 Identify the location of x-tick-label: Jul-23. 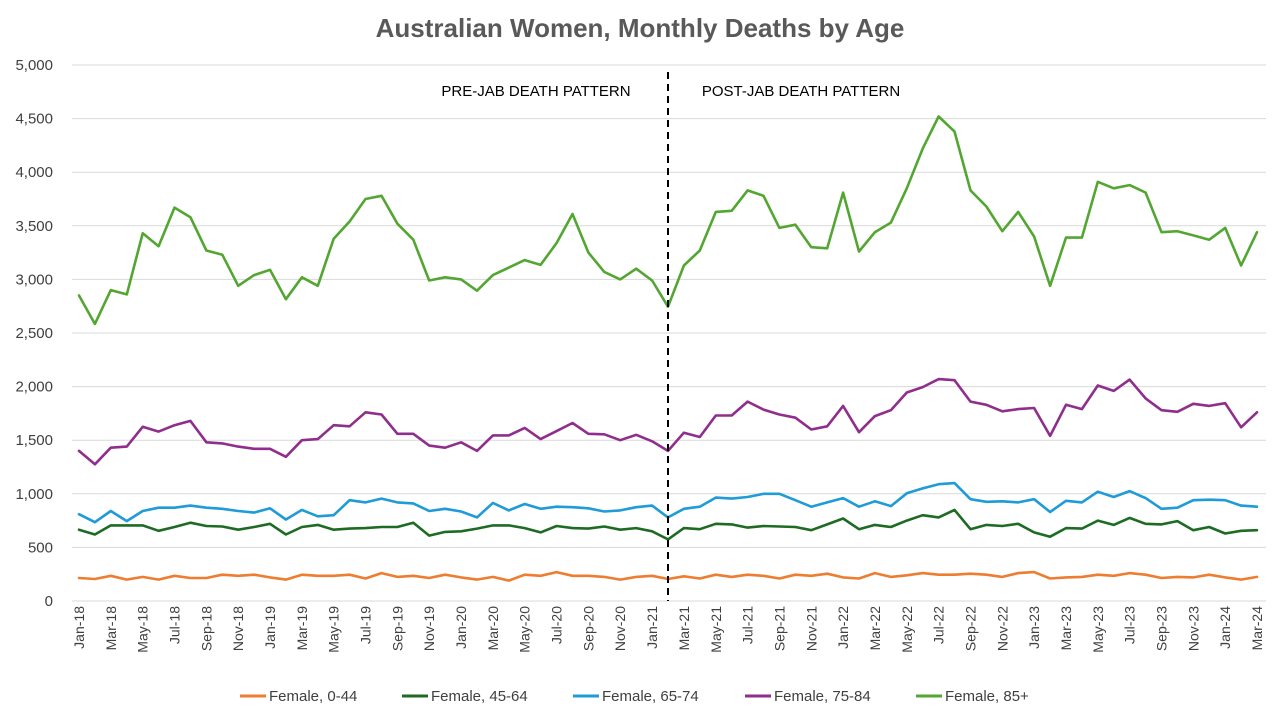
(1130, 625).